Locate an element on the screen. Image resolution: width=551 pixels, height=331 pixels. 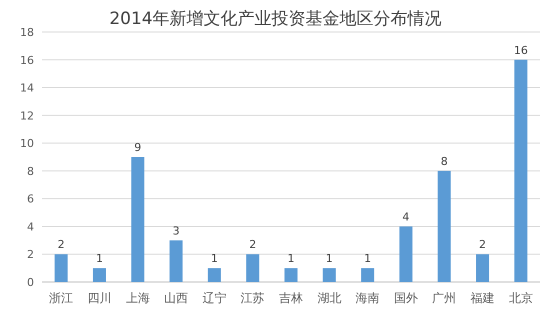
x-tick-label: 福建 is located at coordinates (482, 298).